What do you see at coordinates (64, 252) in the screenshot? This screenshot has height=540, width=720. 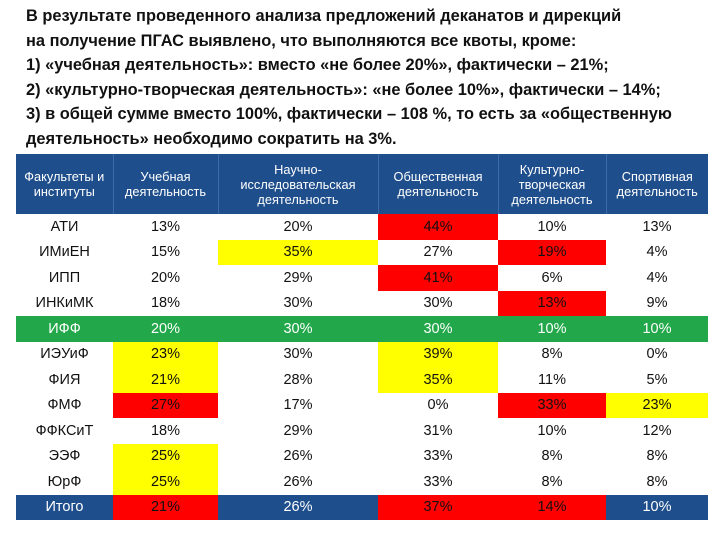 I see `row-name: ИМиЕН` at bounding box center [64, 252].